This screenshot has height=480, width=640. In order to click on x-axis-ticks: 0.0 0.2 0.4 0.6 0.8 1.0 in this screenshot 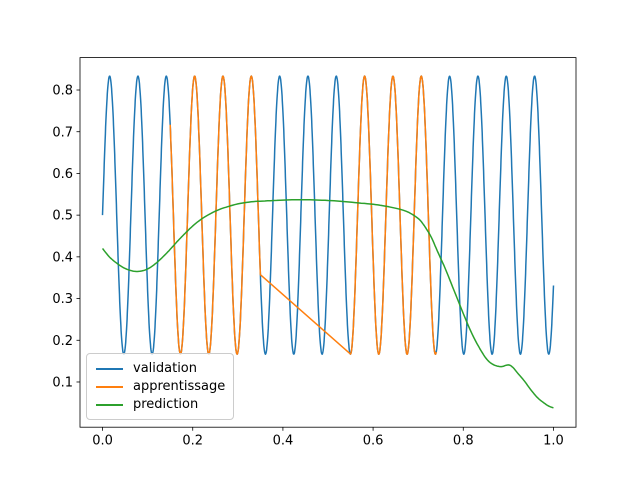, I will do `click(328, 438)`.